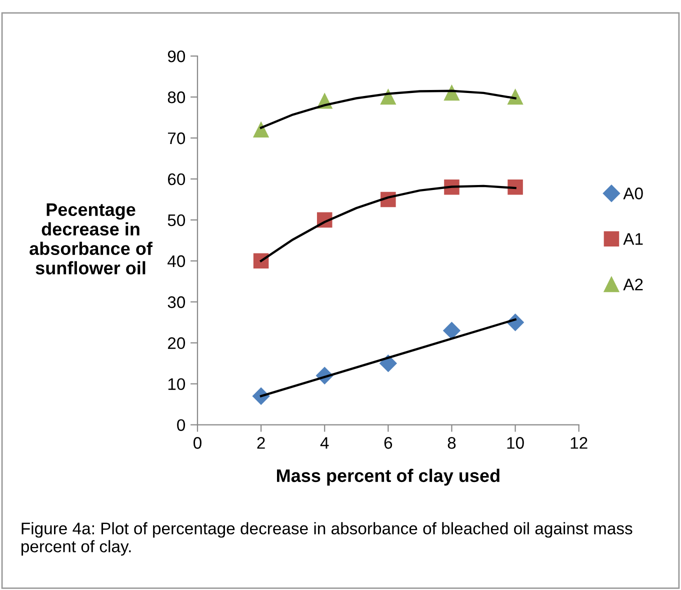 This screenshot has height=590, width=681. I want to click on y-tick-label: 30, so click(177, 302).